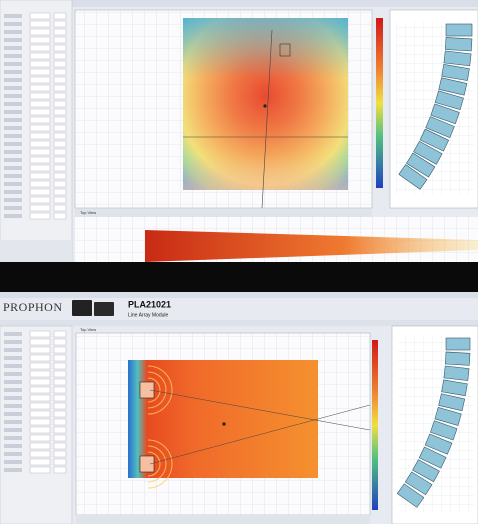 This screenshot has width=478, height=524. Describe the element at coordinates (239, 323) in the screenshot. I see `toolbar` at that location.